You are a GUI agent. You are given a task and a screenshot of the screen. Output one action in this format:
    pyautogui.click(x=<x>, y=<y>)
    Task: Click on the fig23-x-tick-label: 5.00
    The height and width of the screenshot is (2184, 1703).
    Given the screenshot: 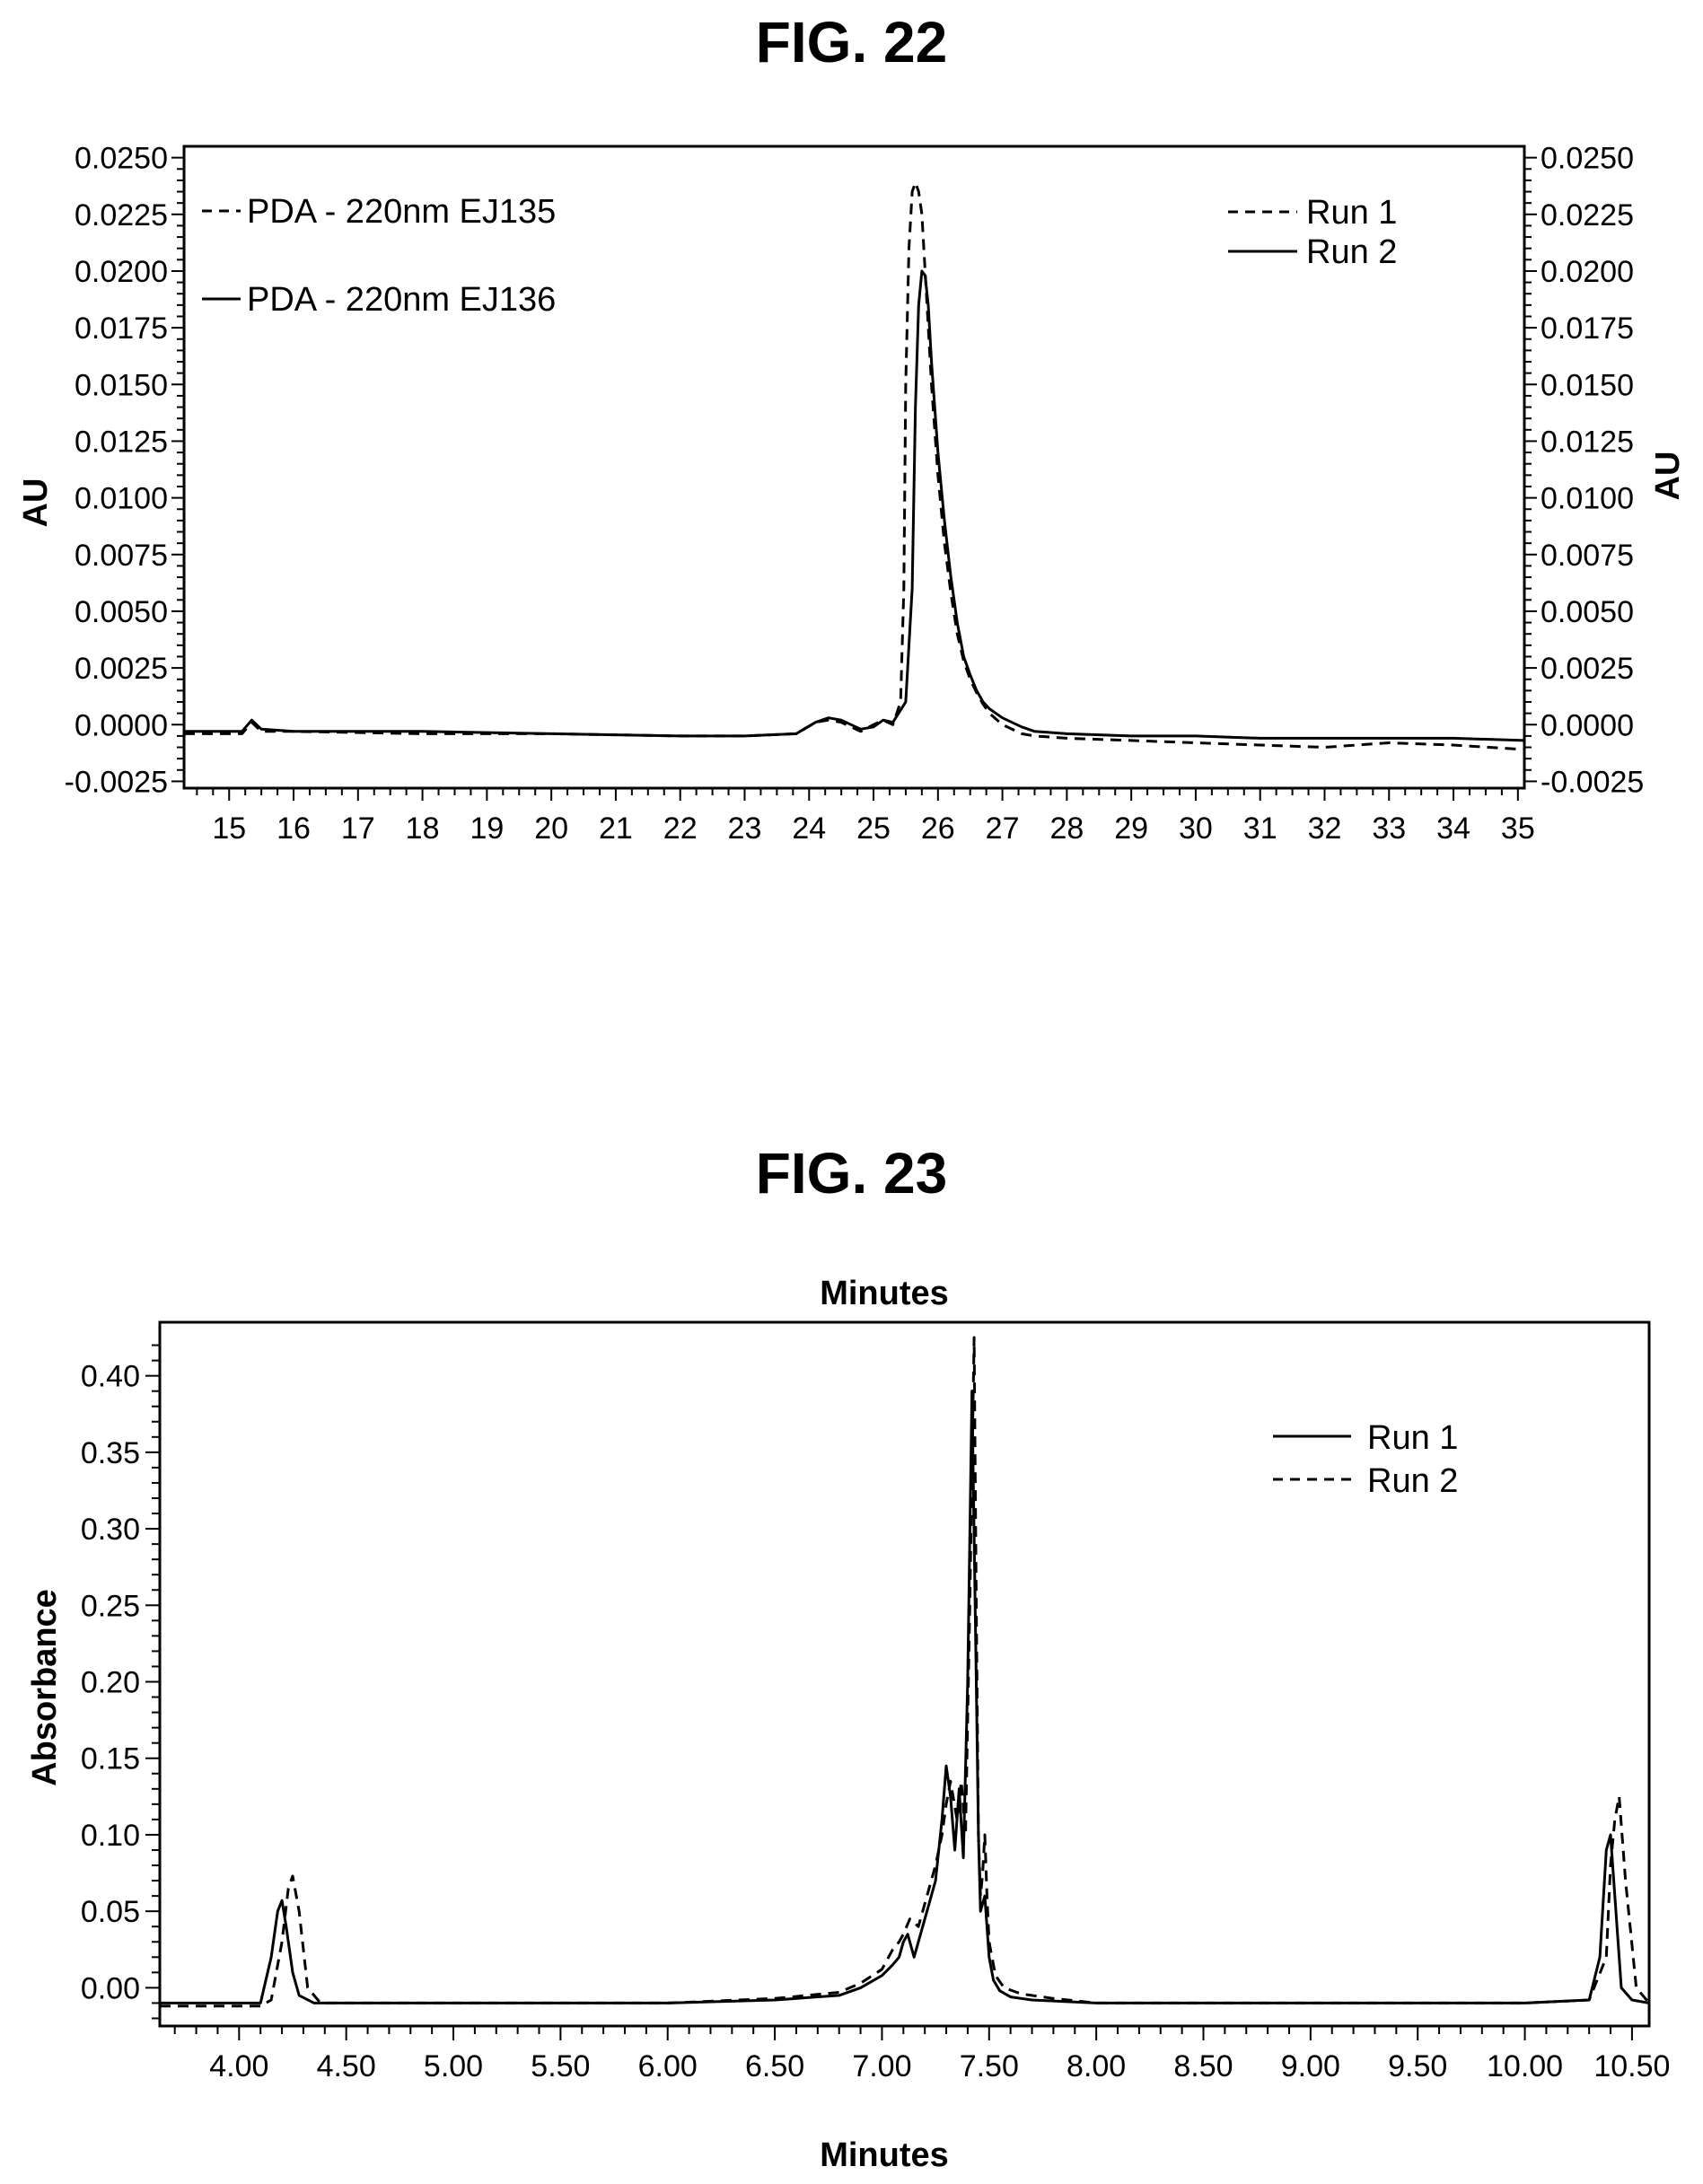 What is the action you would take?
    pyautogui.click(x=453, y=2066)
    